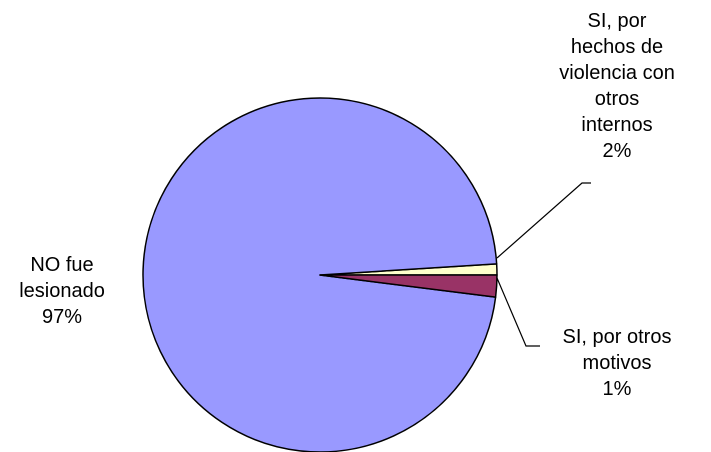 The image size is (711, 452). I want to click on slice-label-other-reasons: SI, por otros motivos 1%, so click(617, 363).